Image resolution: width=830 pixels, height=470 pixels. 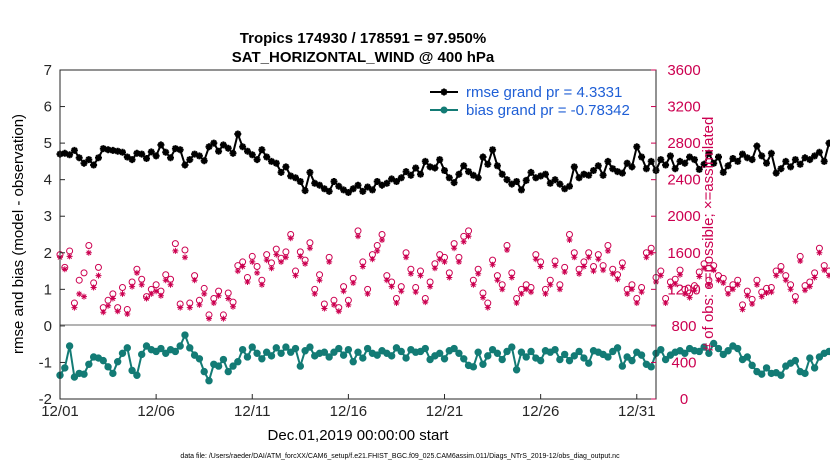 I want to click on x-tick-label: 12/16, so click(x=349, y=411).